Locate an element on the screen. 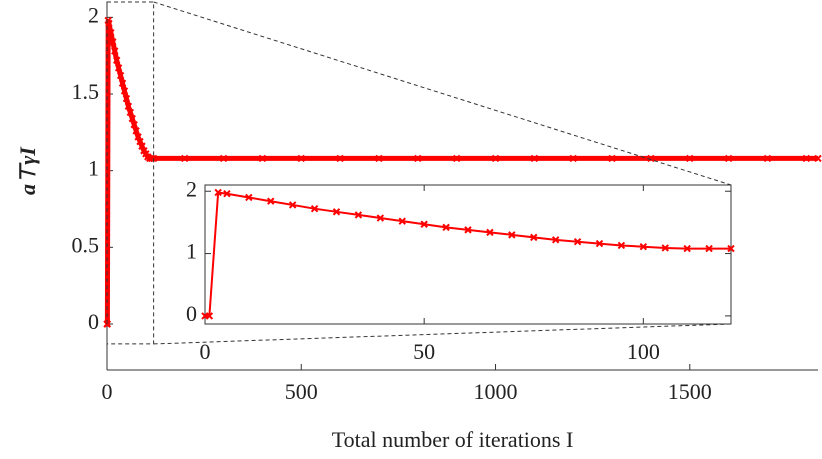 This screenshot has height=459, width=822. x-tick-label: 1500 is located at coordinates (690, 391).